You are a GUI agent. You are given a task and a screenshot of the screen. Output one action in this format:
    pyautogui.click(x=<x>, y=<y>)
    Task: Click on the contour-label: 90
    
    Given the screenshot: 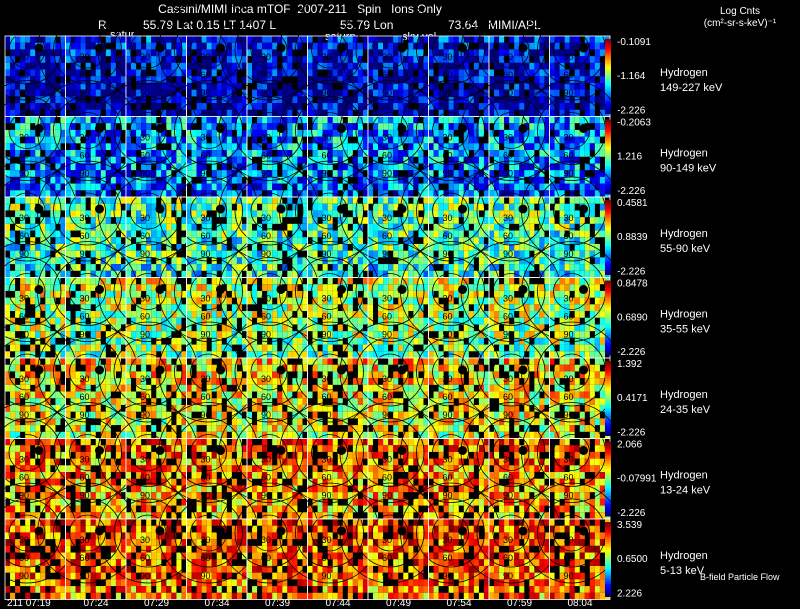 What is the action you would take?
    pyautogui.click(x=508, y=174)
    